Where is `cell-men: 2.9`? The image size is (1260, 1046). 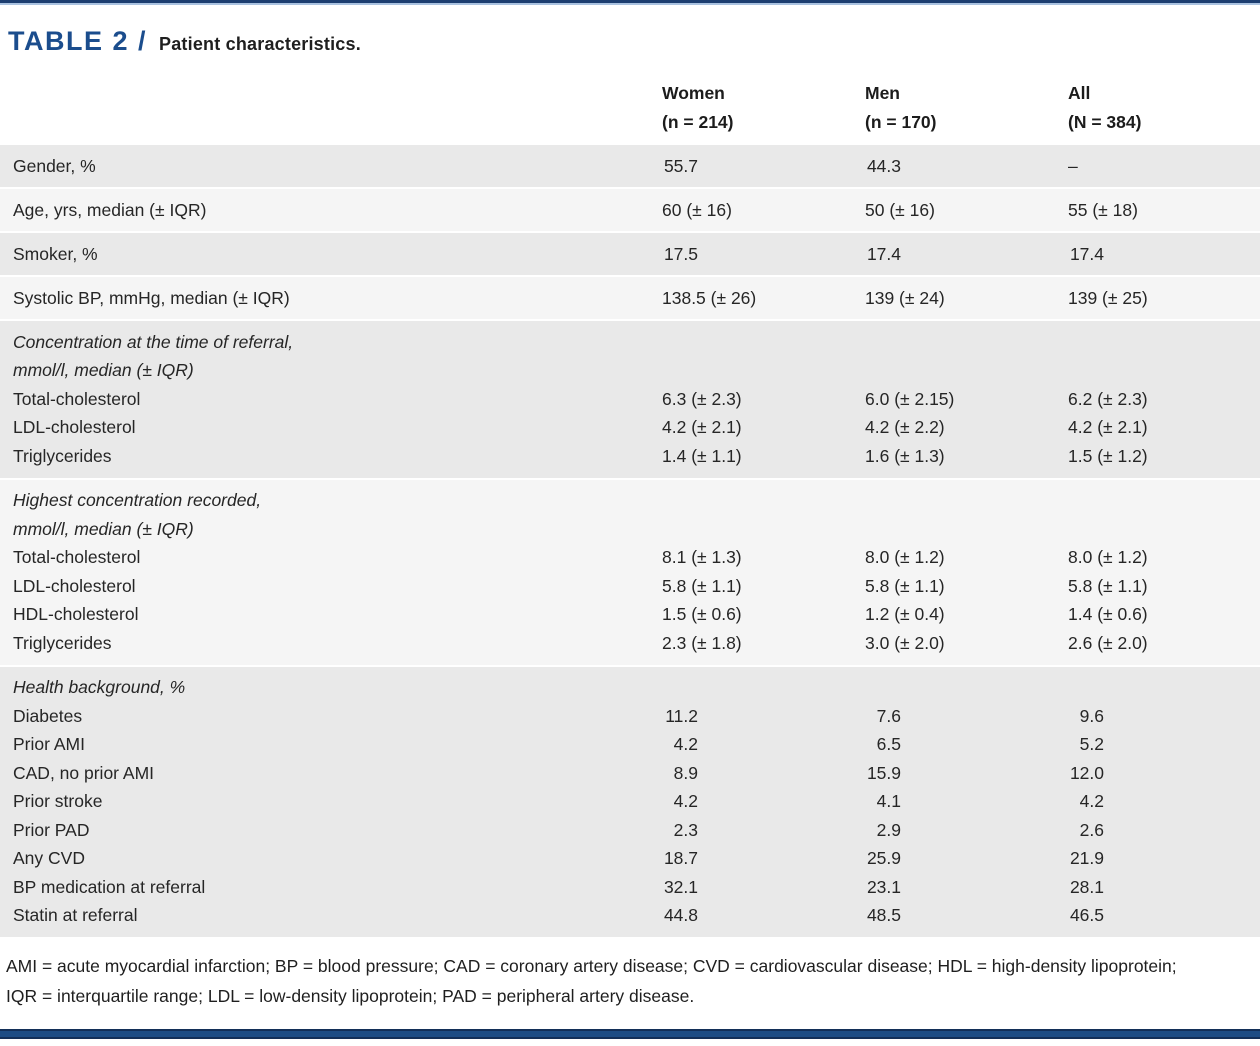 cell-men: 2.9 is located at coordinates (966, 830).